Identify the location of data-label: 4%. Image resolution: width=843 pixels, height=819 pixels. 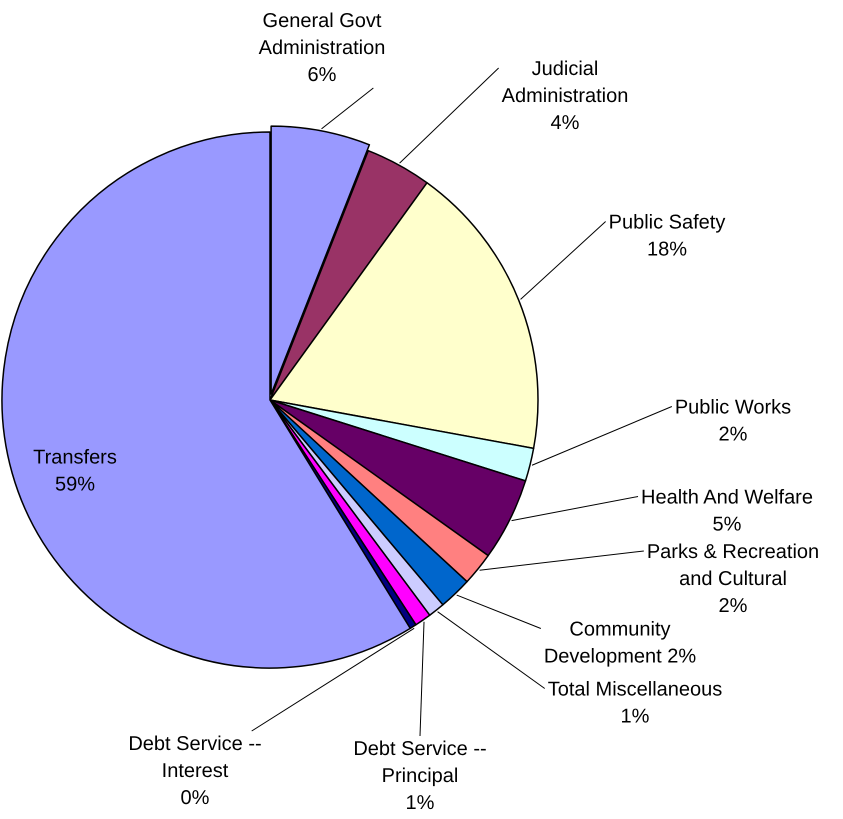
(565, 123).